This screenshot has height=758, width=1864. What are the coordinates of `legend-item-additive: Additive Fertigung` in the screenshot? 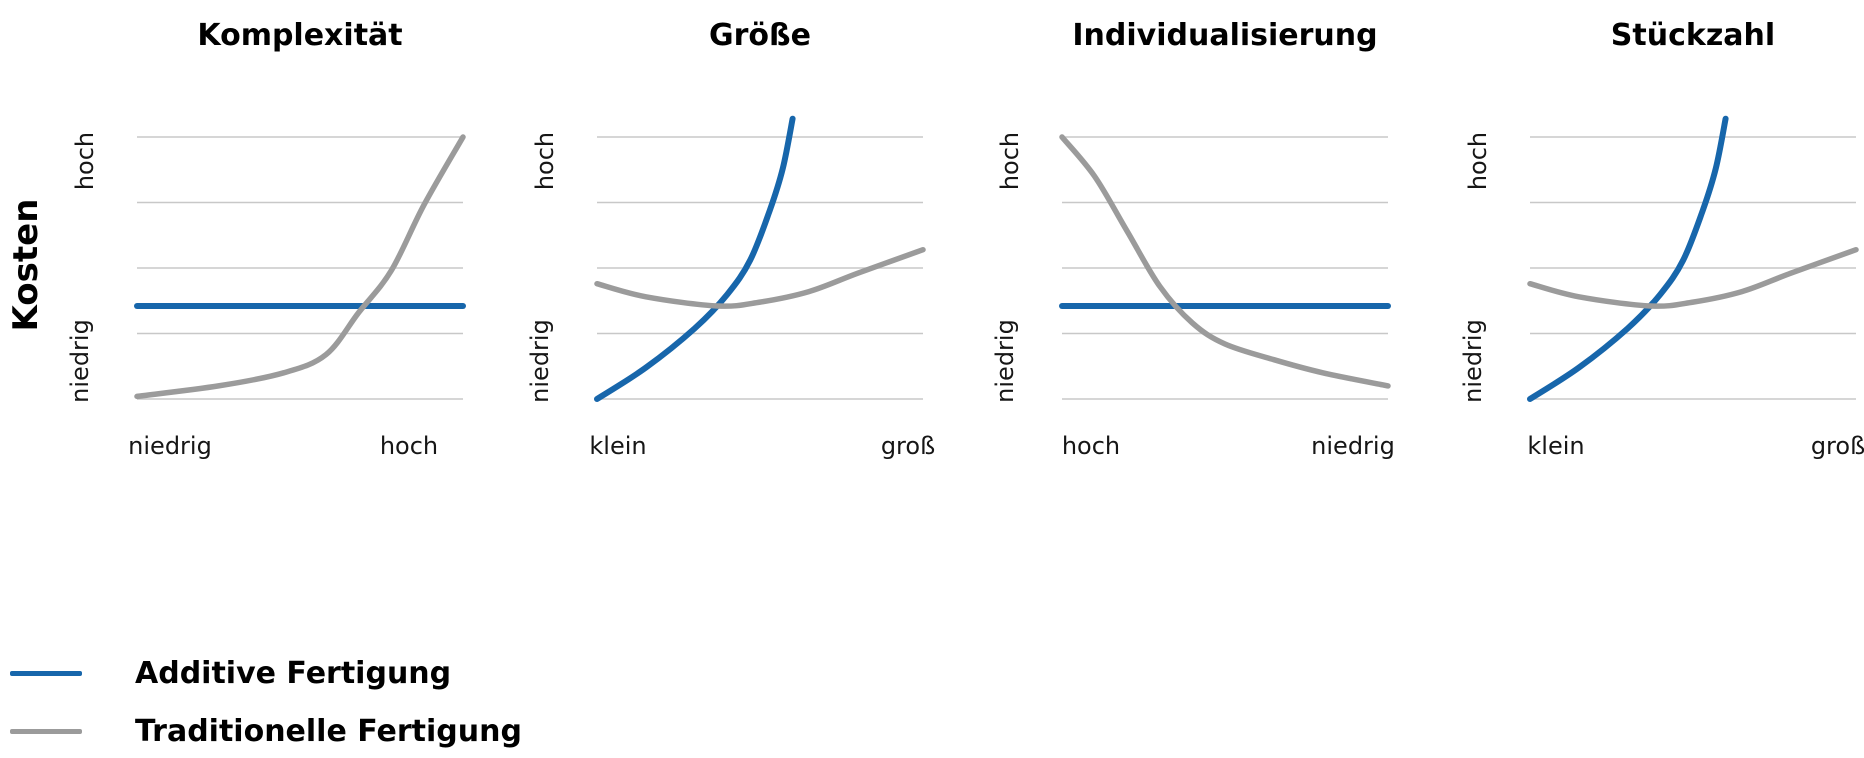 It's located at (230, 673).